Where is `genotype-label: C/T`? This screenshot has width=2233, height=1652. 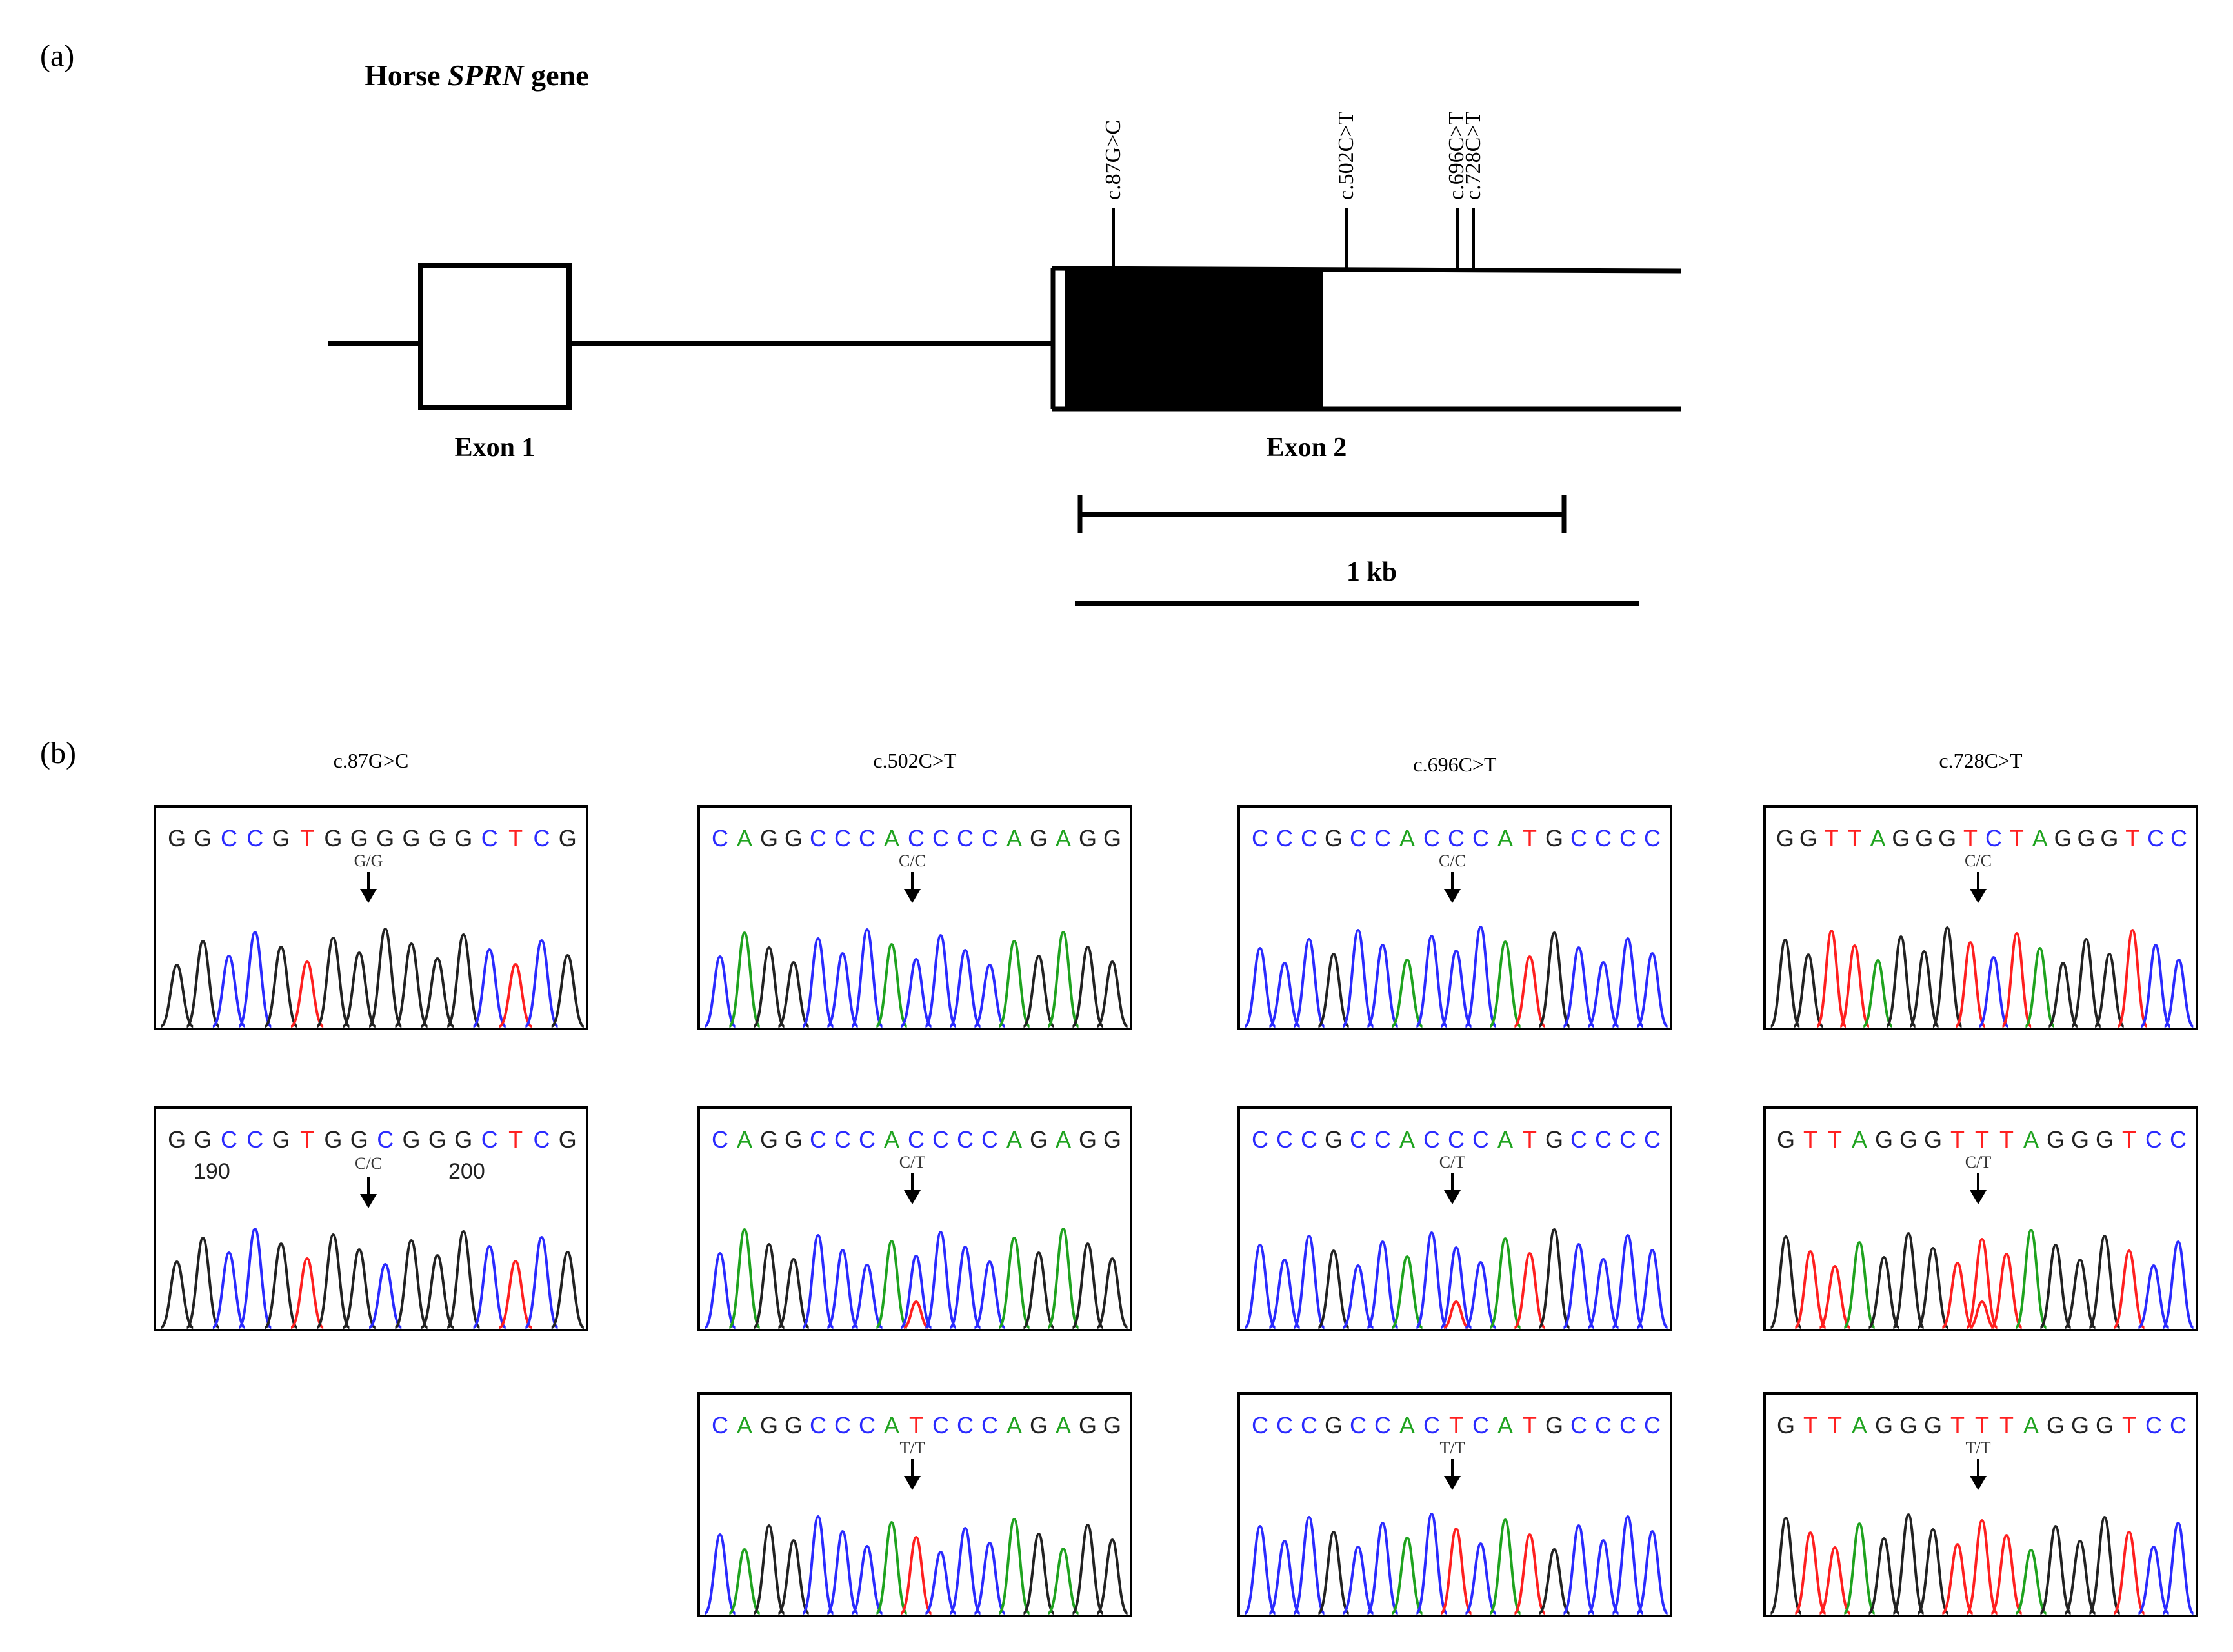
genotype-label: C/T is located at coordinates (1978, 1162).